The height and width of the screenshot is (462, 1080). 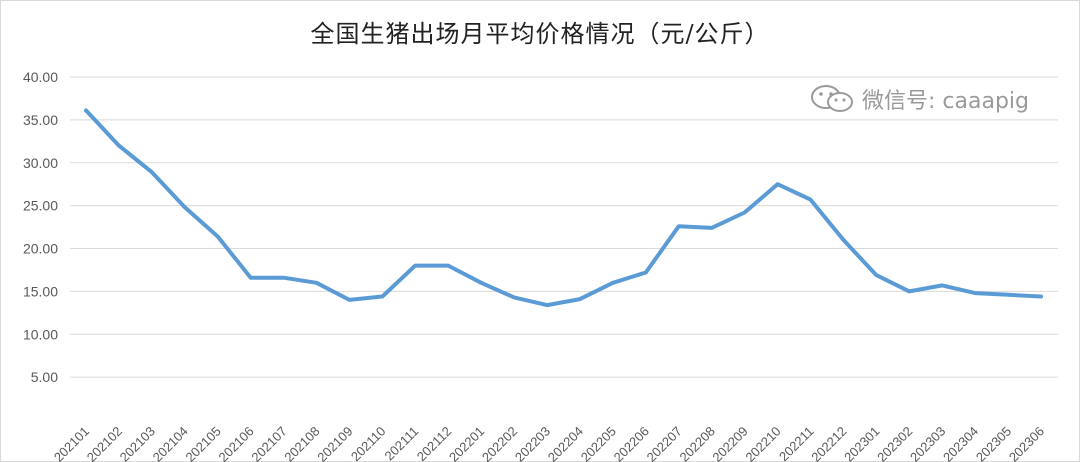 What do you see at coordinates (40, 334) in the screenshot?
I see `y-tick-label: 10.00` at bounding box center [40, 334].